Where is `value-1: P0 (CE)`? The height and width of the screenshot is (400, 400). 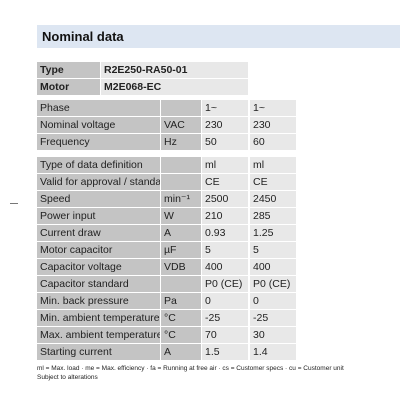
value-1: P0 (CE) is located at coordinates (225, 284).